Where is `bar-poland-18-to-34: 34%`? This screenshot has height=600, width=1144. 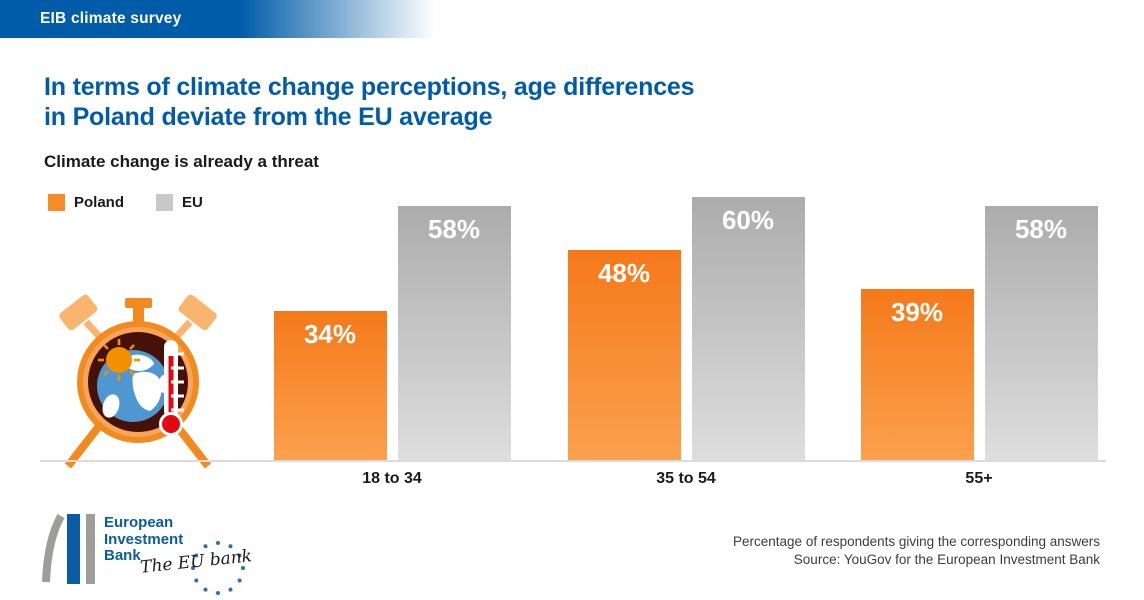
bar-poland-18-to-34: 34% is located at coordinates (330, 386).